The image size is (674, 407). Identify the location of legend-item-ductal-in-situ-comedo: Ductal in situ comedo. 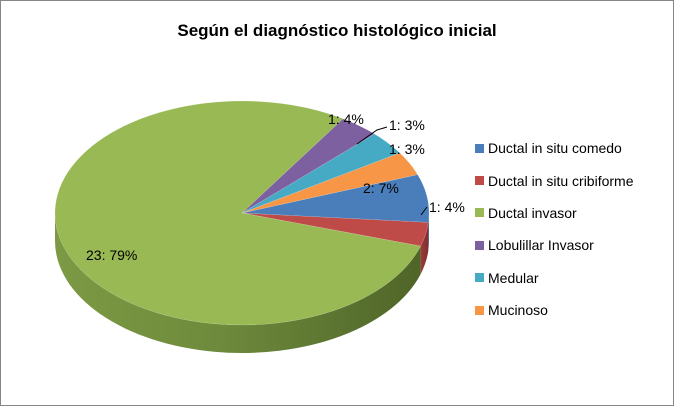
(554, 148).